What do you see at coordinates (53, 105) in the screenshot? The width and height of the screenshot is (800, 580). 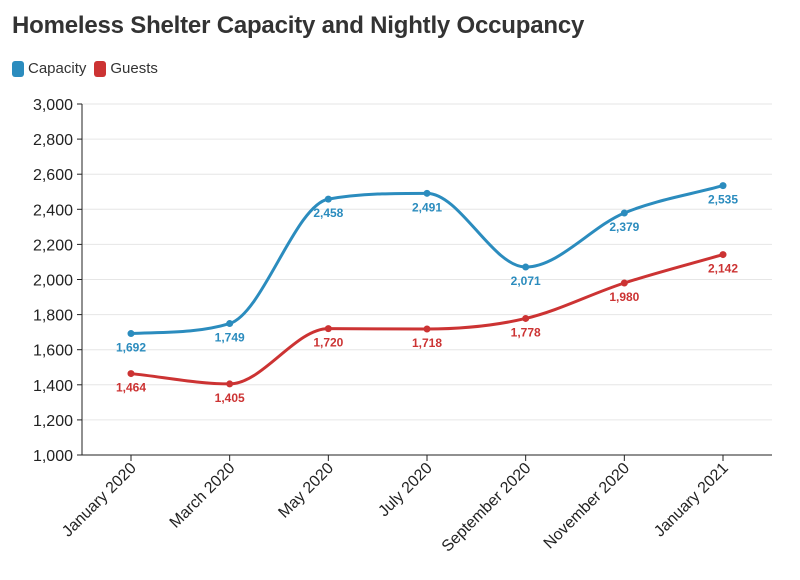 I see `y-tick-label: 3,000` at bounding box center [53, 105].